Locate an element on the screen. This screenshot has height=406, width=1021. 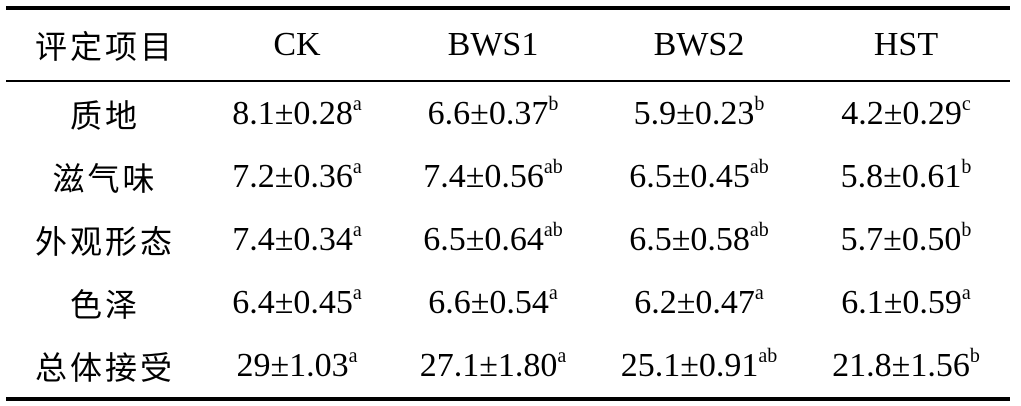
table-cell: 7.2±0.36a is located at coordinates (297, 176).